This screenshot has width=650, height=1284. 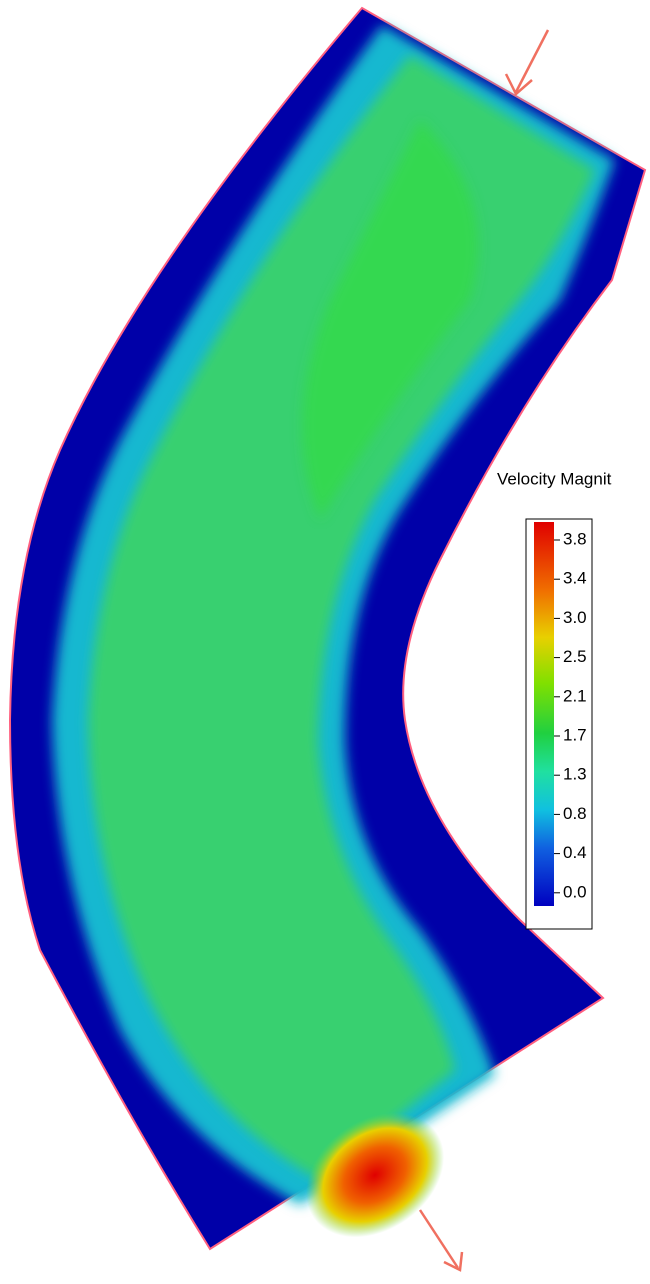 What do you see at coordinates (575, 852) in the screenshot?
I see `legend-tick-label: 0.4` at bounding box center [575, 852].